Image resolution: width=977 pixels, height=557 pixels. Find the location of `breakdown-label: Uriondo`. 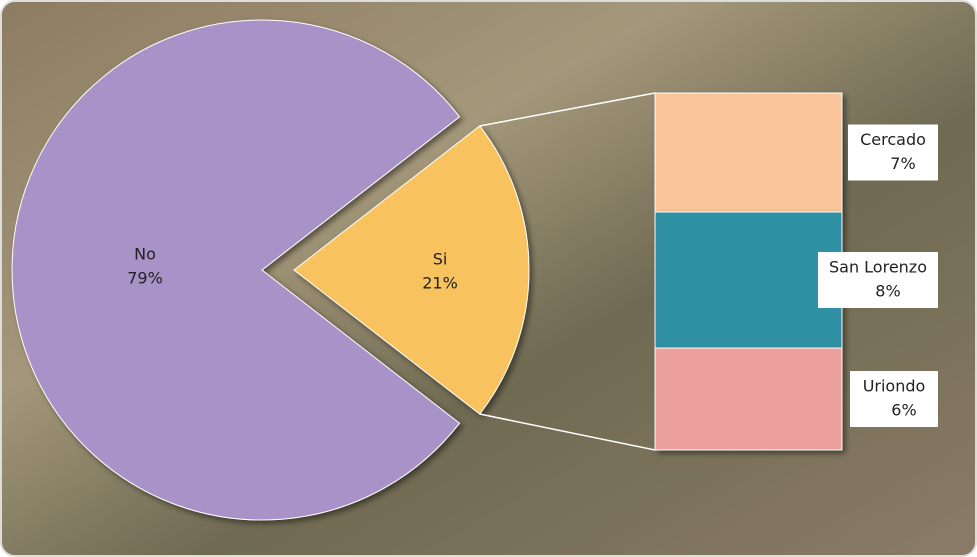

breakdown-label: Uriondo is located at coordinates (894, 386).